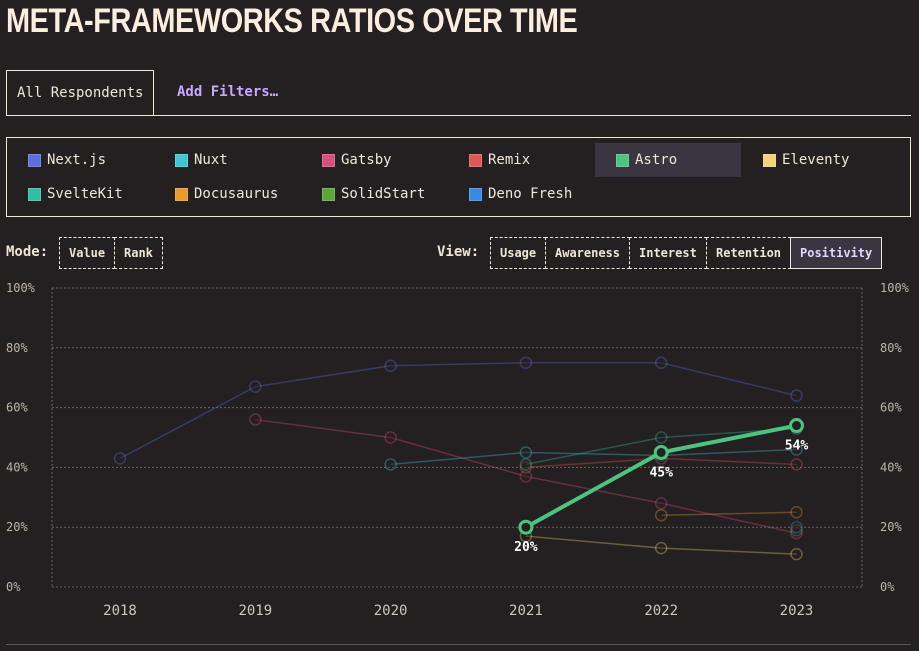 This screenshot has width=919, height=651. Describe the element at coordinates (518, 253) in the screenshot. I see `toggle-button: Usage` at that location.